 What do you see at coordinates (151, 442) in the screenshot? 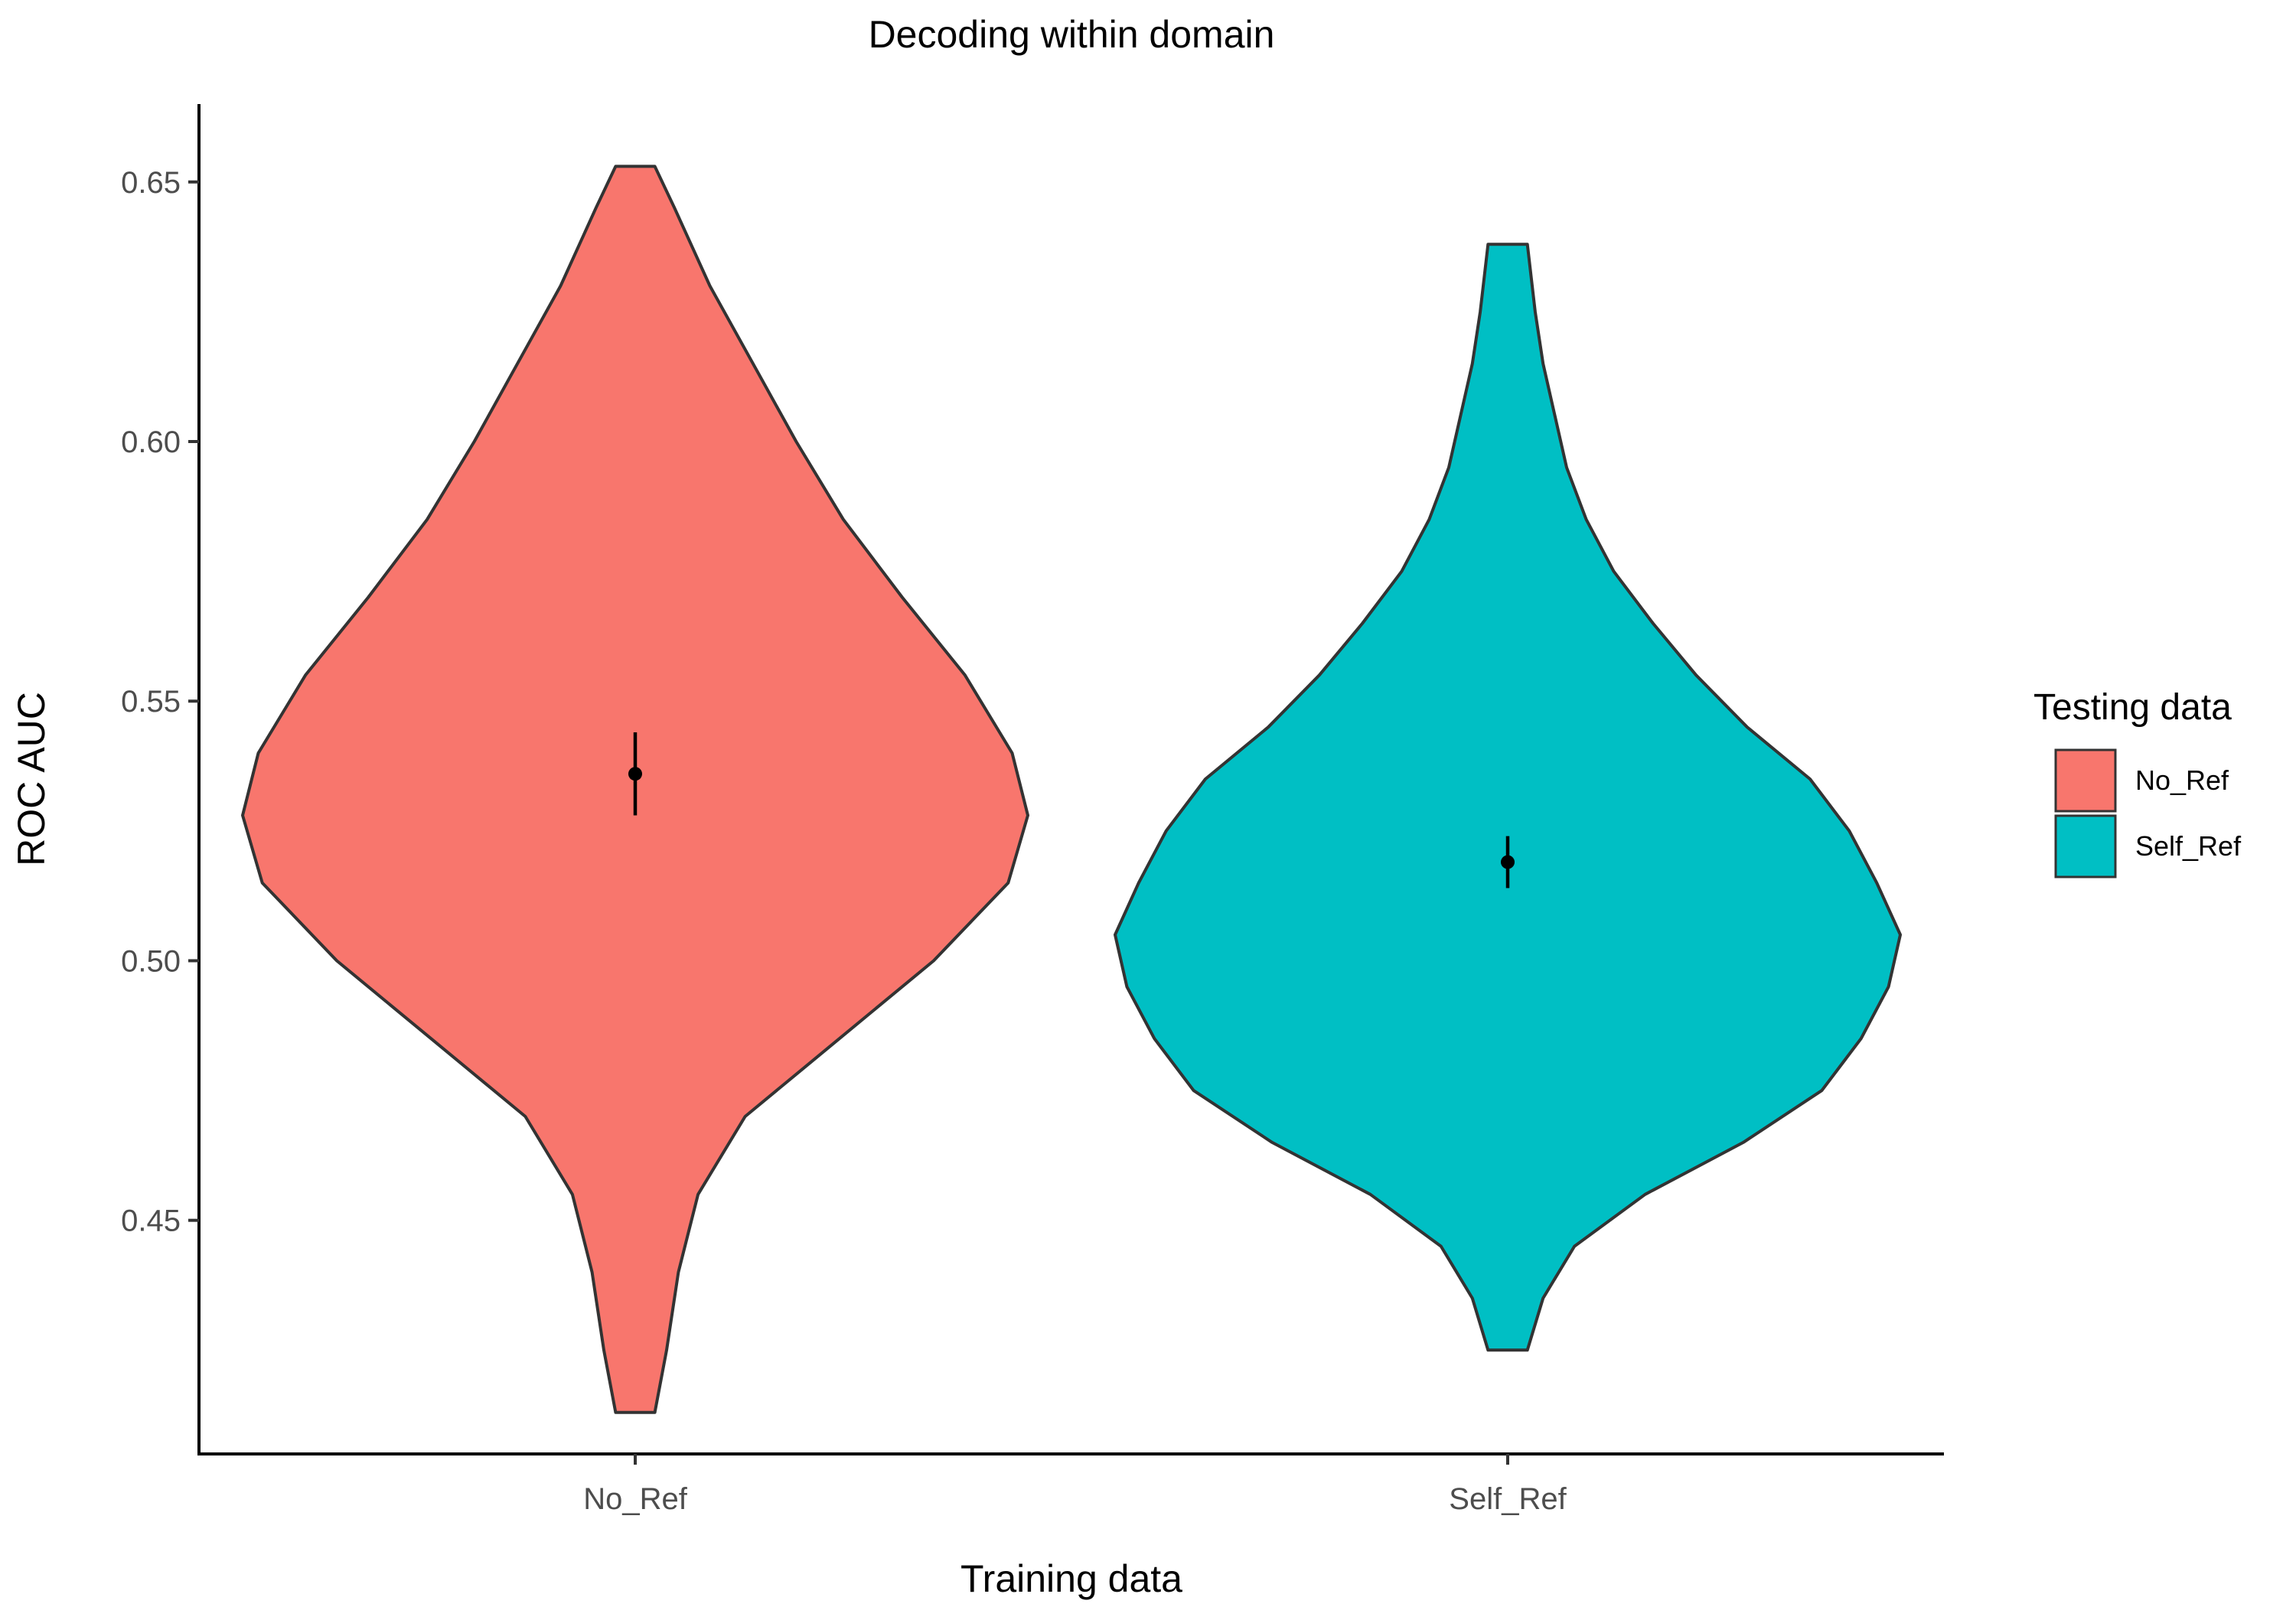
I see `y-tick-label: 0.60` at bounding box center [151, 442].